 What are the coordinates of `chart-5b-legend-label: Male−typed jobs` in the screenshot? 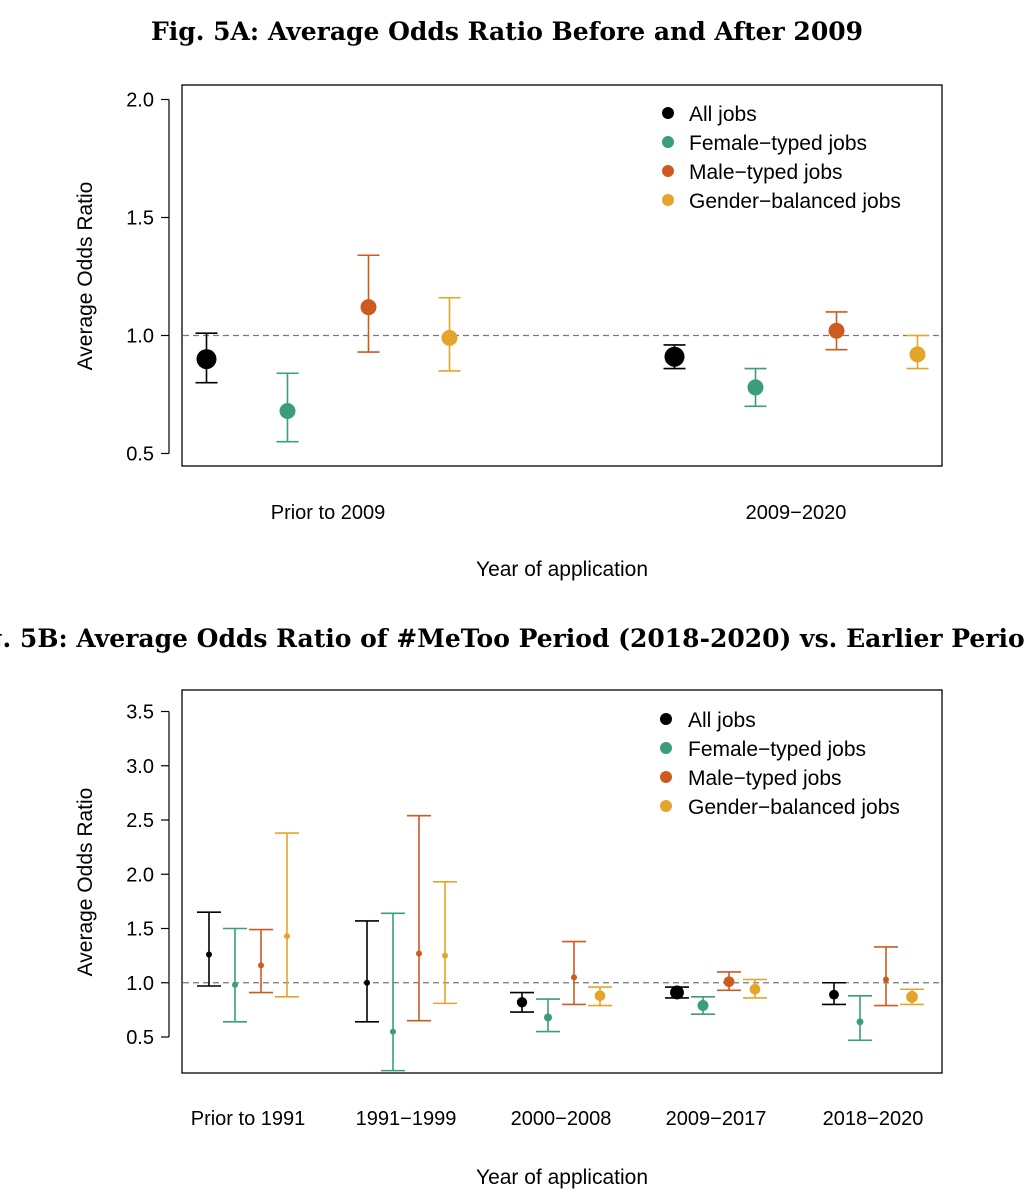 It's located at (765, 778).